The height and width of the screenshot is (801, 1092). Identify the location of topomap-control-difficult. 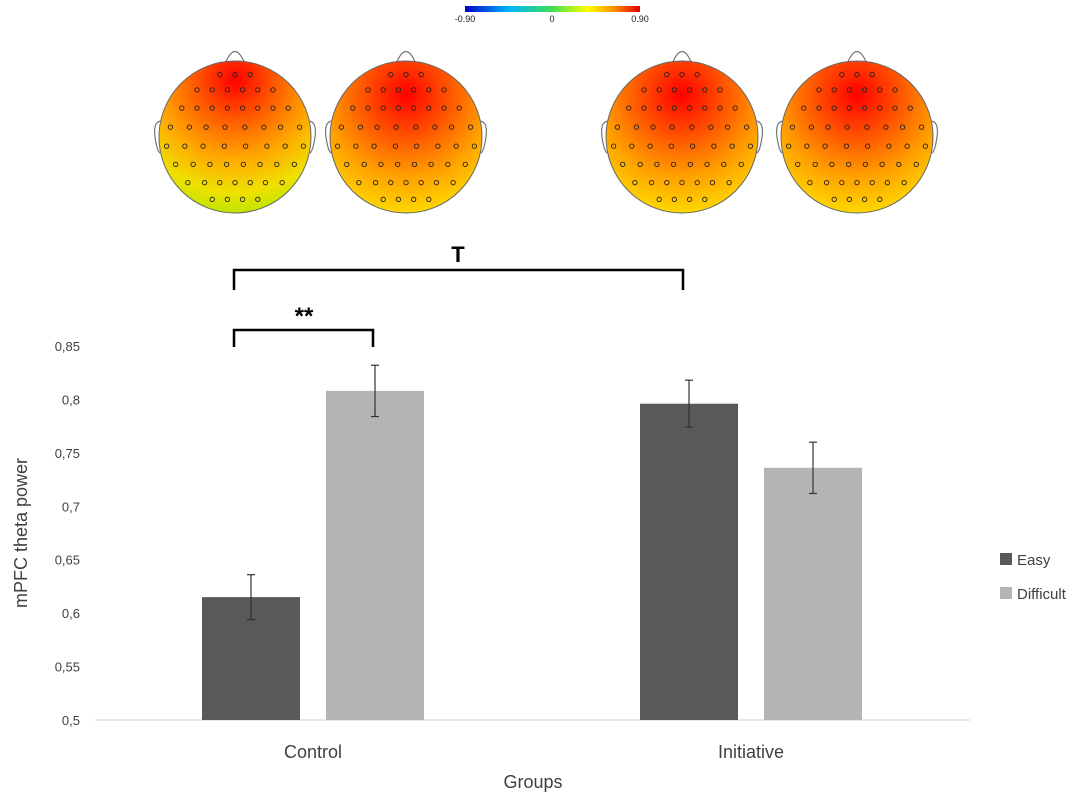
(406, 132).